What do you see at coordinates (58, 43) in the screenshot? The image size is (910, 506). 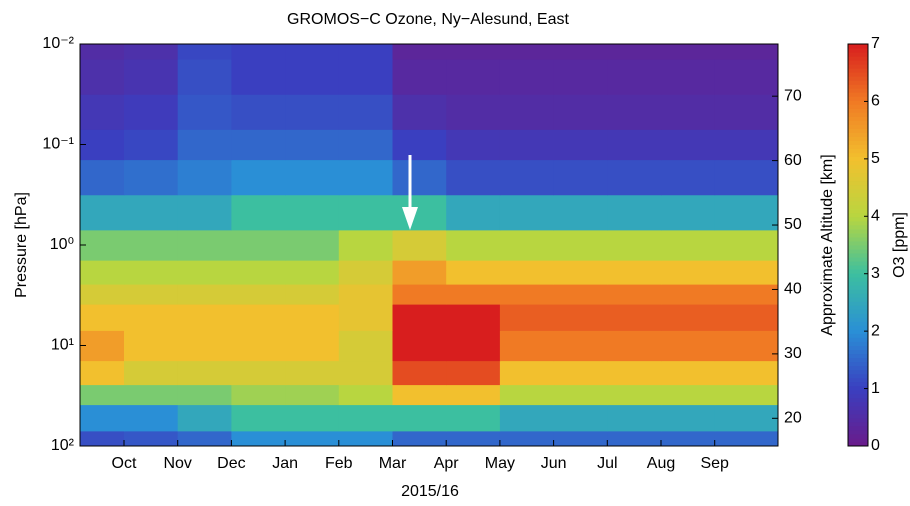 I see `y-tick-label: 10⁻²` at bounding box center [58, 43].